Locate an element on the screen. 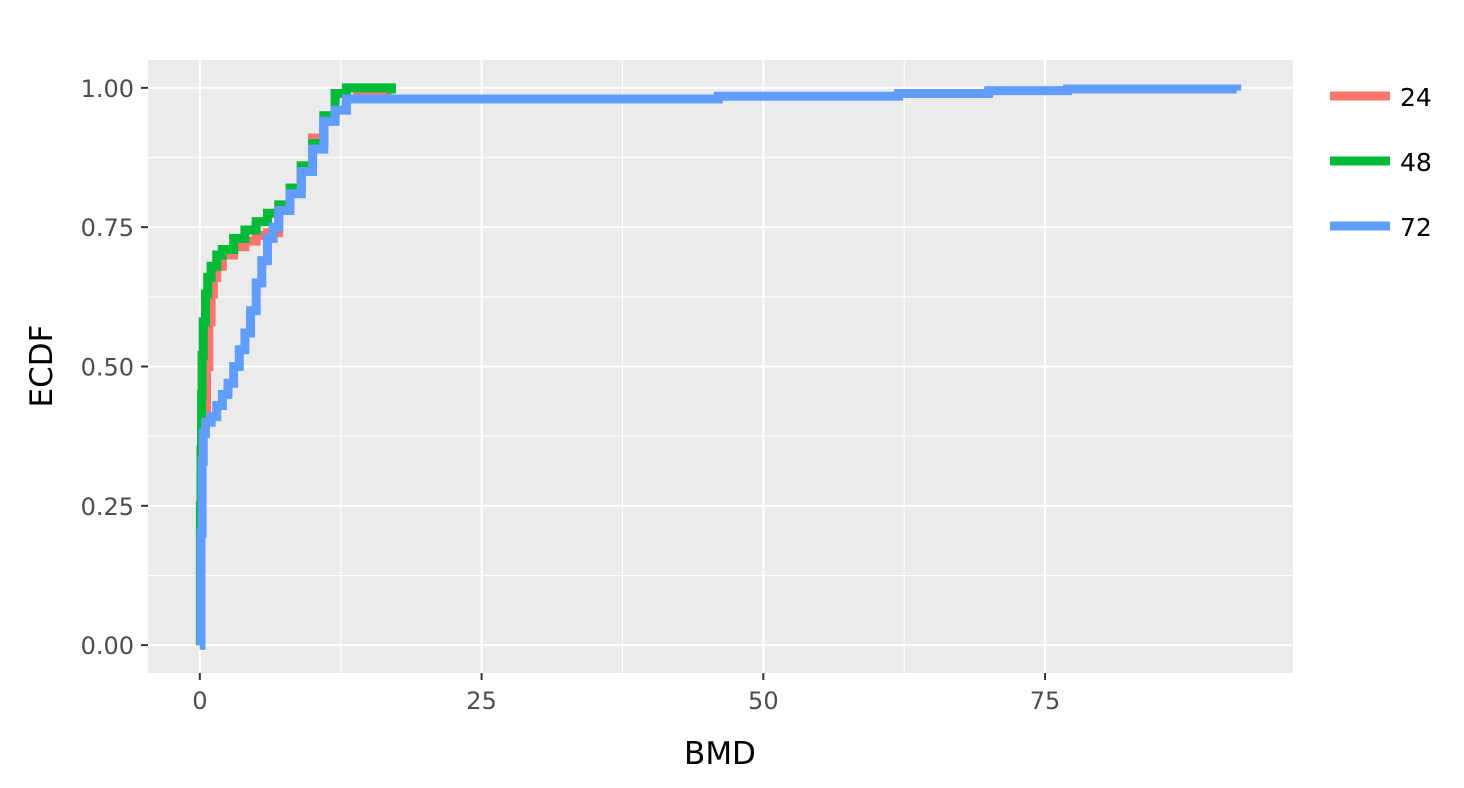  legend: 24 48 72 is located at coordinates (1381, 162).